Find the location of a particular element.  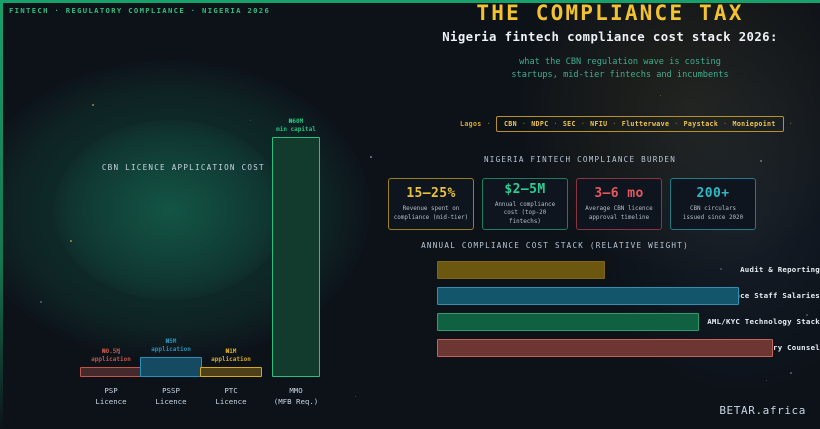

page-title: THE COMPLIANCE TAX is located at coordinates (610, 13).